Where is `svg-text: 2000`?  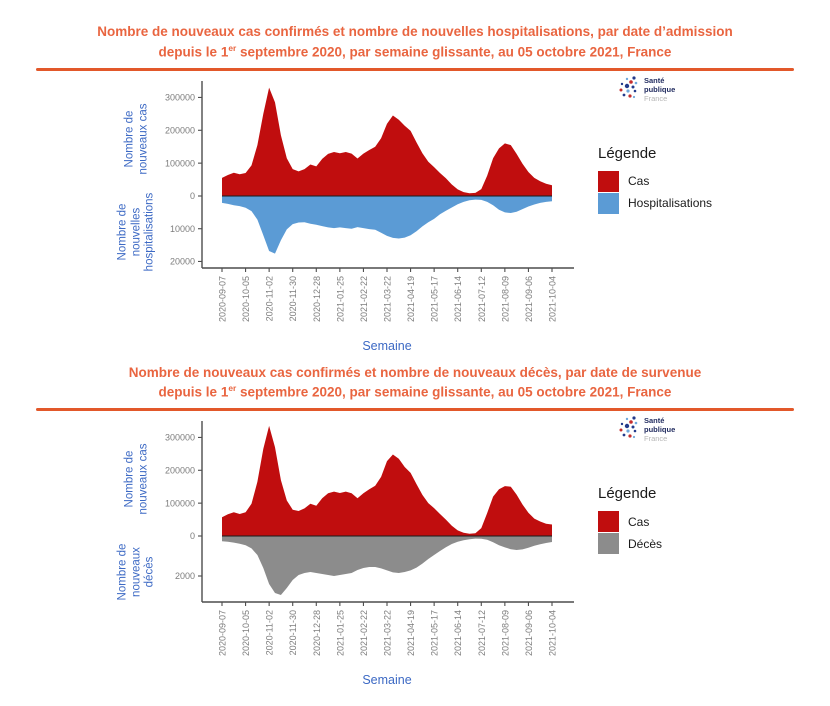 svg-text: 2000 is located at coordinates (185, 576).